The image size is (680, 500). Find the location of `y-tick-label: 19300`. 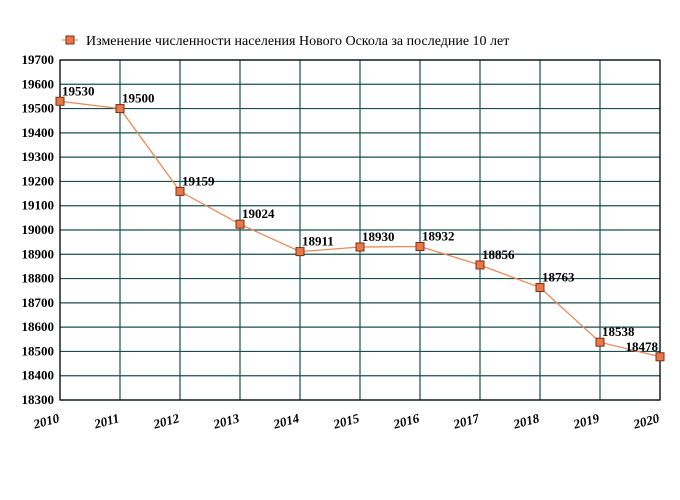

y-tick-label: 19300 is located at coordinates (38, 156).